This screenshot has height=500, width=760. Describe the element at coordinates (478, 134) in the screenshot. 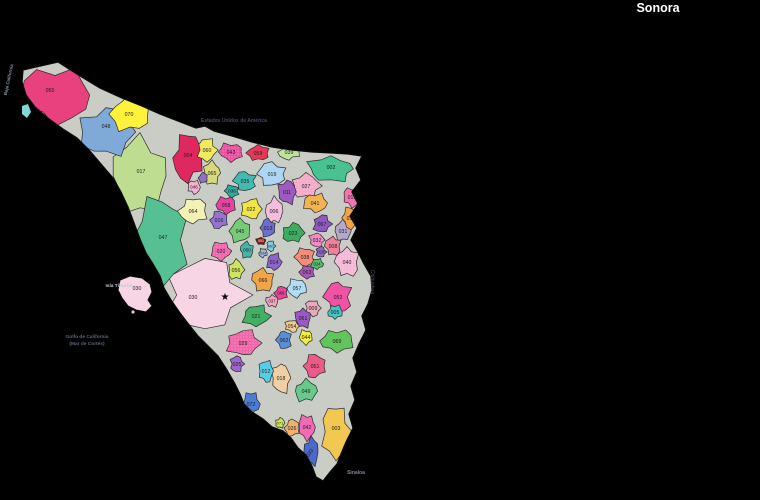

I see `legend-entry-number-009: 009` at that location.